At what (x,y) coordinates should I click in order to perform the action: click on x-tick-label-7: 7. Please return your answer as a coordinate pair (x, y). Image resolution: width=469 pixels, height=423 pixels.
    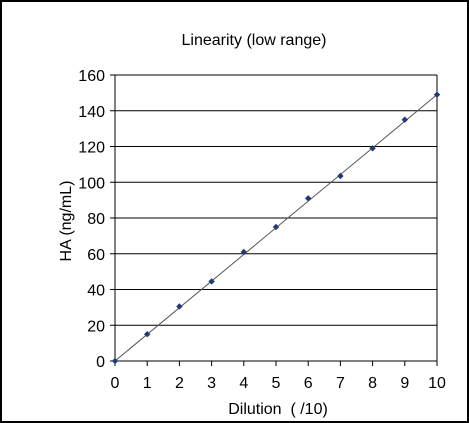
    Looking at the image, I should click on (340, 383).